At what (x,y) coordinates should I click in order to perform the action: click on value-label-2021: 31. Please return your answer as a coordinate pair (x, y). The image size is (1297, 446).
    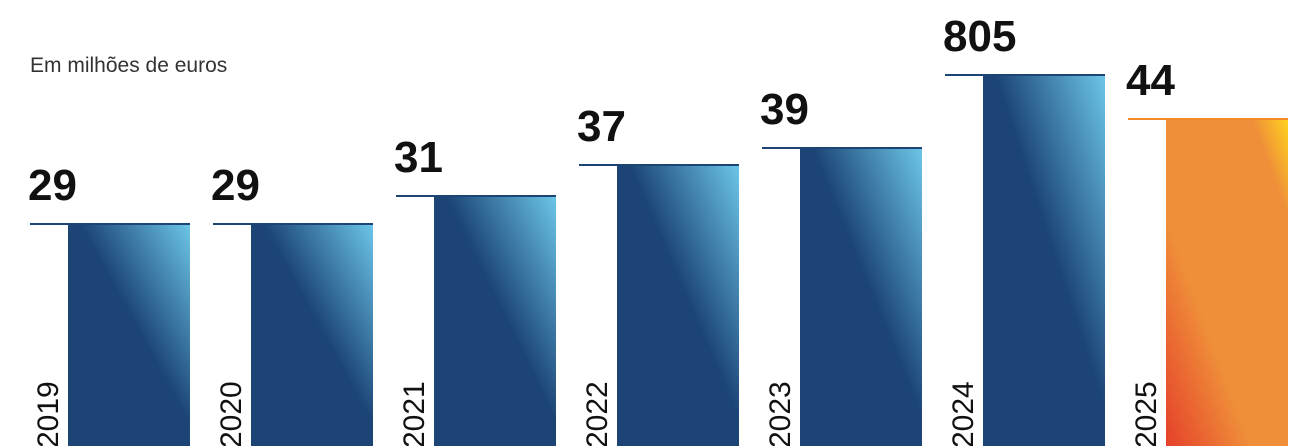
    Looking at the image, I should click on (418, 157).